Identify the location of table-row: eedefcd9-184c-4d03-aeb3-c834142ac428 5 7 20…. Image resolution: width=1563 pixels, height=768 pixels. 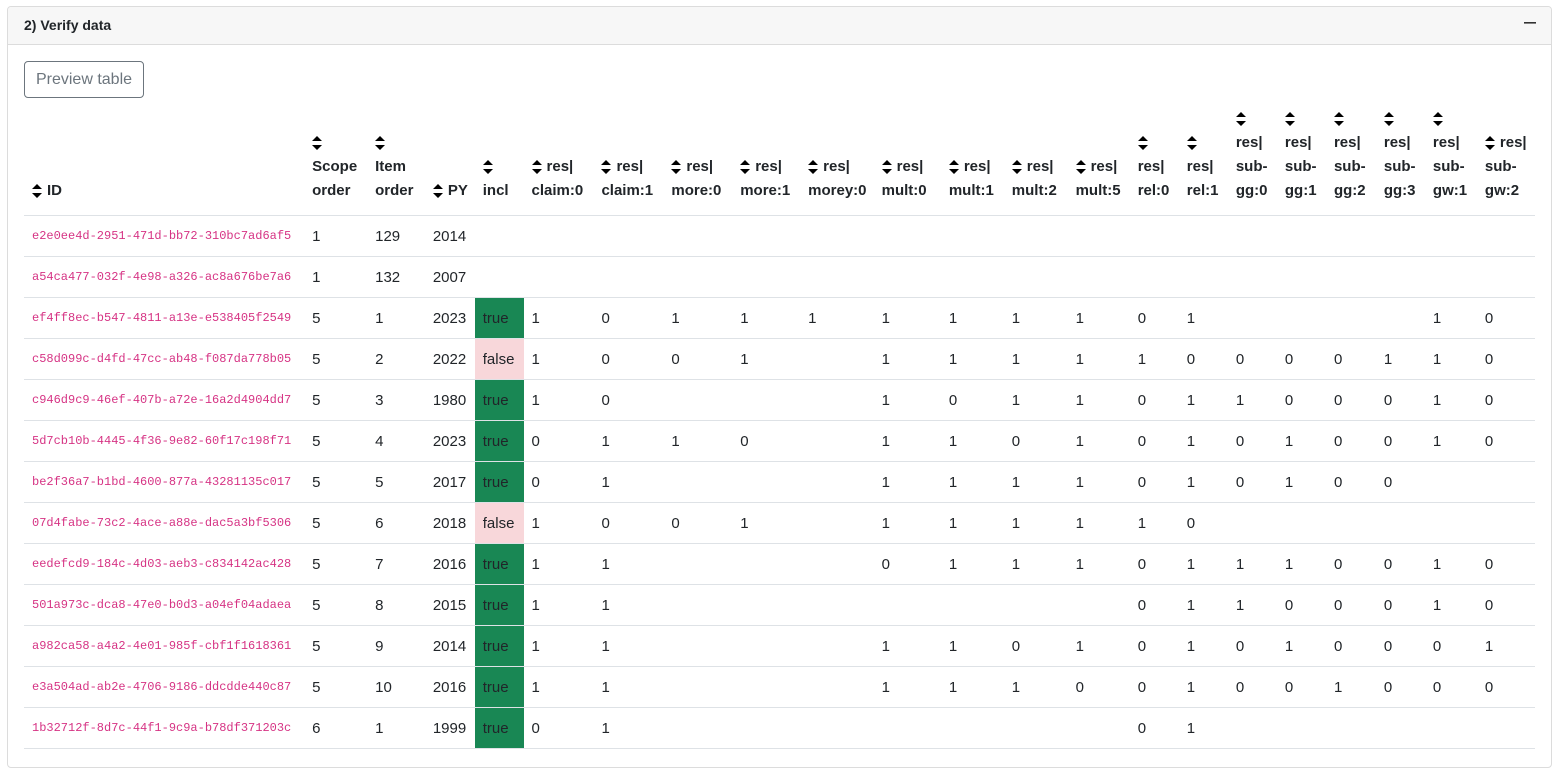
(779, 564).